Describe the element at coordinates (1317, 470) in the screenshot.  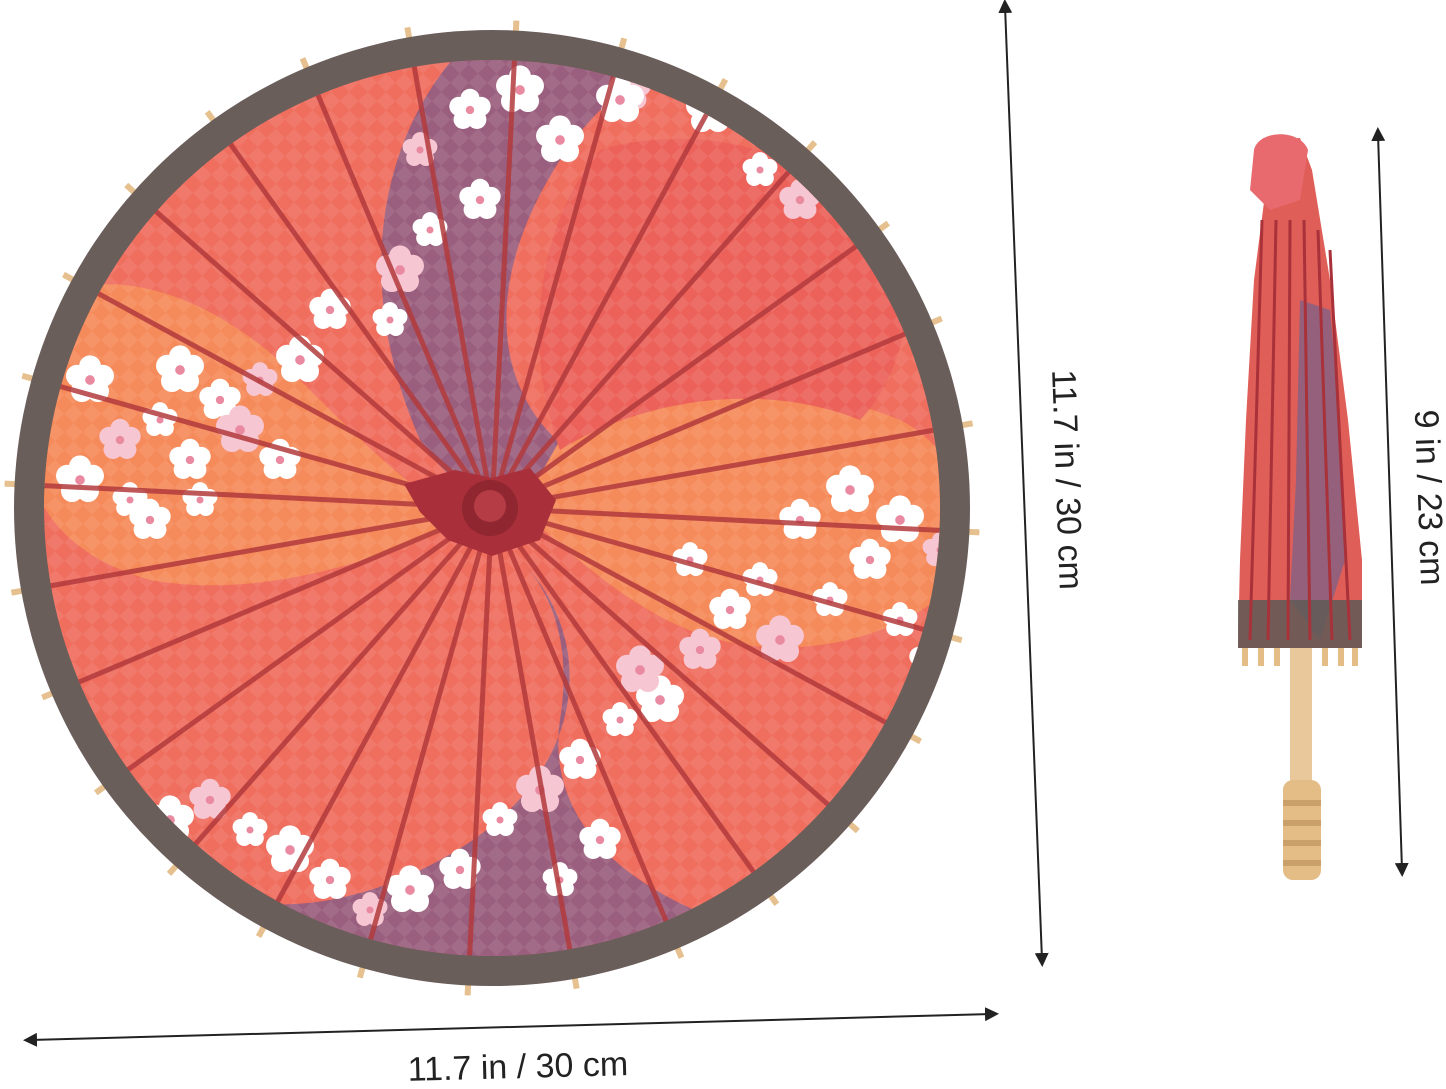
I see `folded-canopy-purple` at that location.